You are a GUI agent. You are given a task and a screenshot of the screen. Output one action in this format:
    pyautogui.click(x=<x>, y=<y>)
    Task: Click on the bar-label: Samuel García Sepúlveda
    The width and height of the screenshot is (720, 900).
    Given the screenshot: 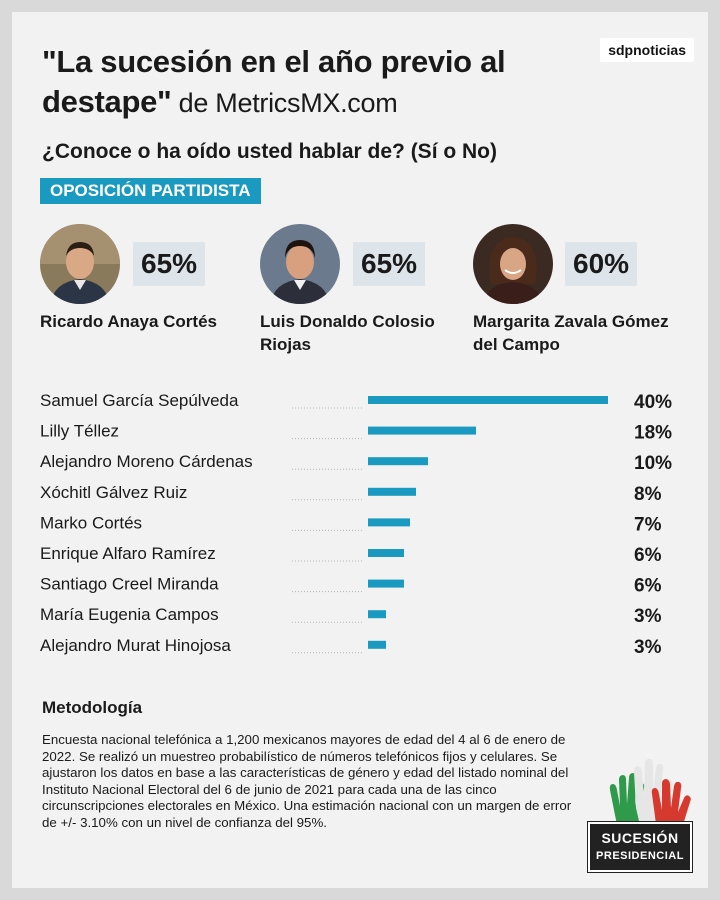 What is the action you would take?
    pyautogui.click(x=139, y=400)
    